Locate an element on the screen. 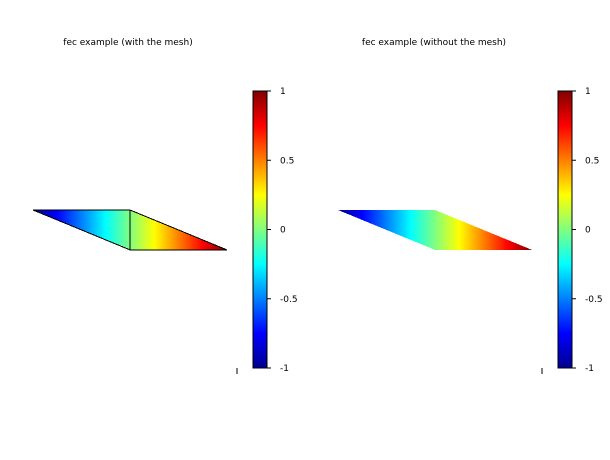 Image resolution: width=610 pixels, height=460 pixels. chart-title: fec example (without the mesh) is located at coordinates (434, 43).